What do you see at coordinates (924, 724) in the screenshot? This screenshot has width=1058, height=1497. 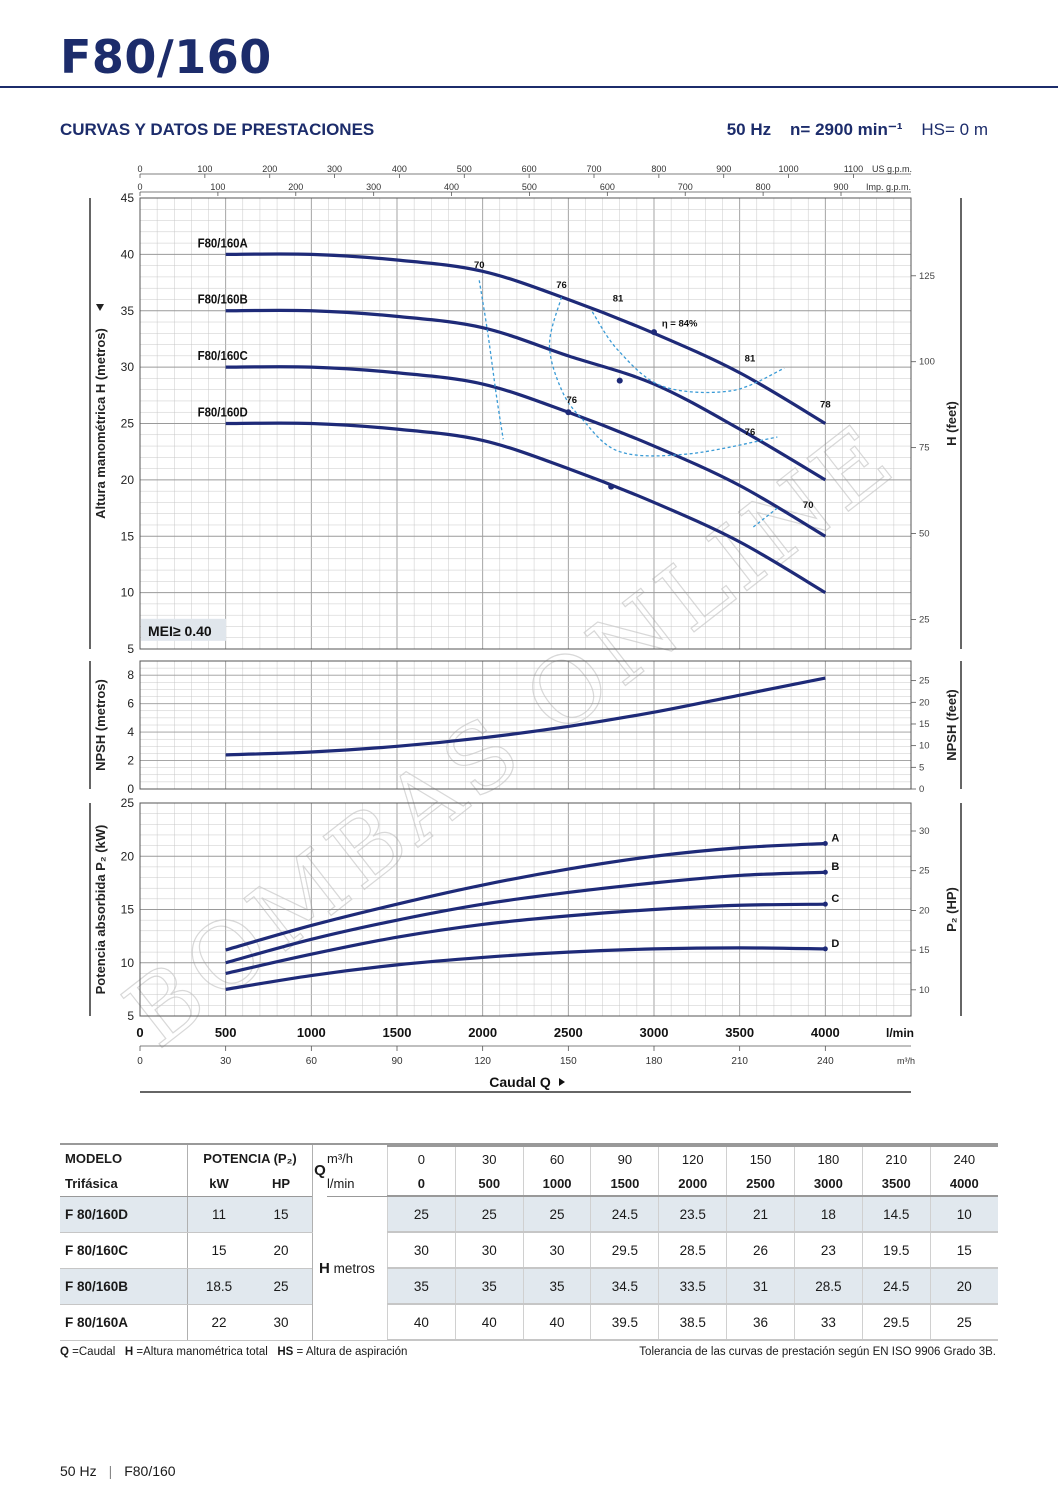 I see `y-right-tick-label: 15` at bounding box center [924, 724].